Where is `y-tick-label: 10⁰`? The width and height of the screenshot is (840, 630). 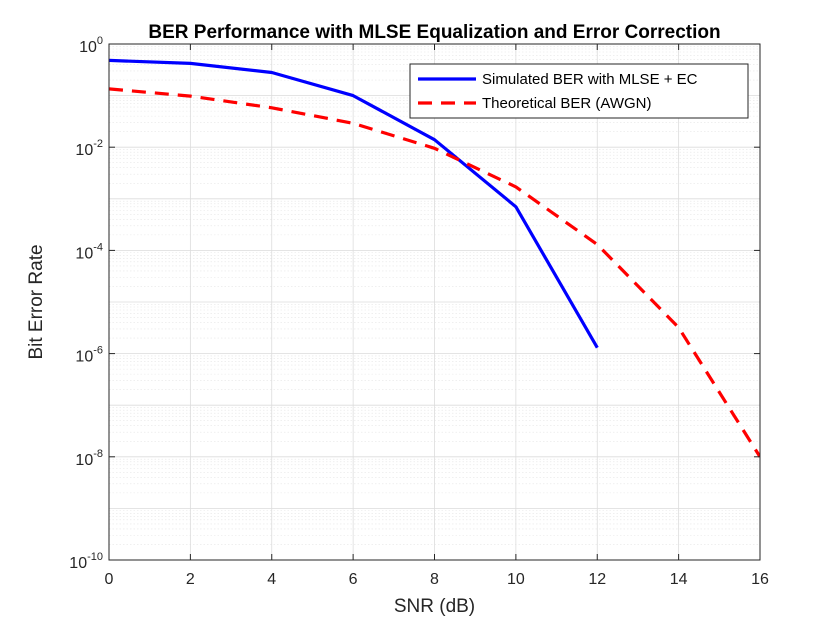
y-tick-label: 10⁰ is located at coordinates (91, 45).